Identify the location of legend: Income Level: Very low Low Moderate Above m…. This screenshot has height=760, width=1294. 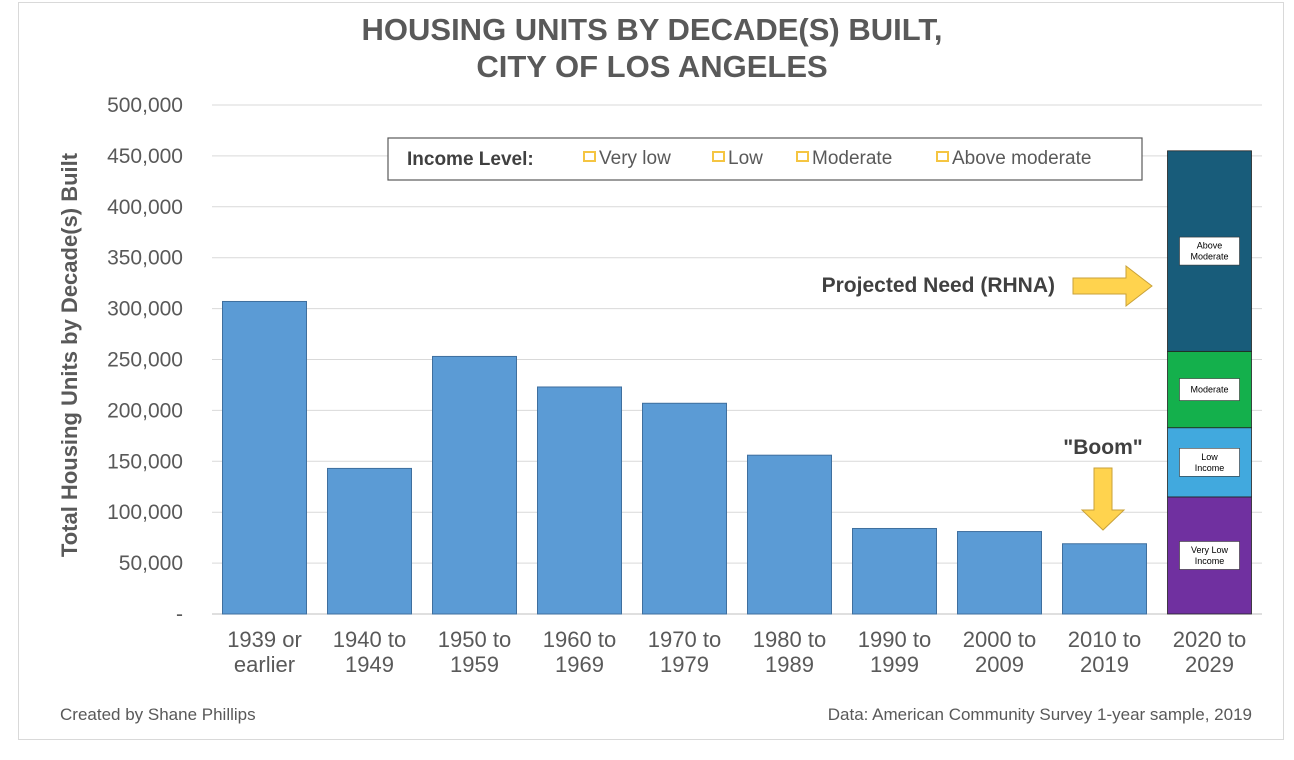
(765, 159).